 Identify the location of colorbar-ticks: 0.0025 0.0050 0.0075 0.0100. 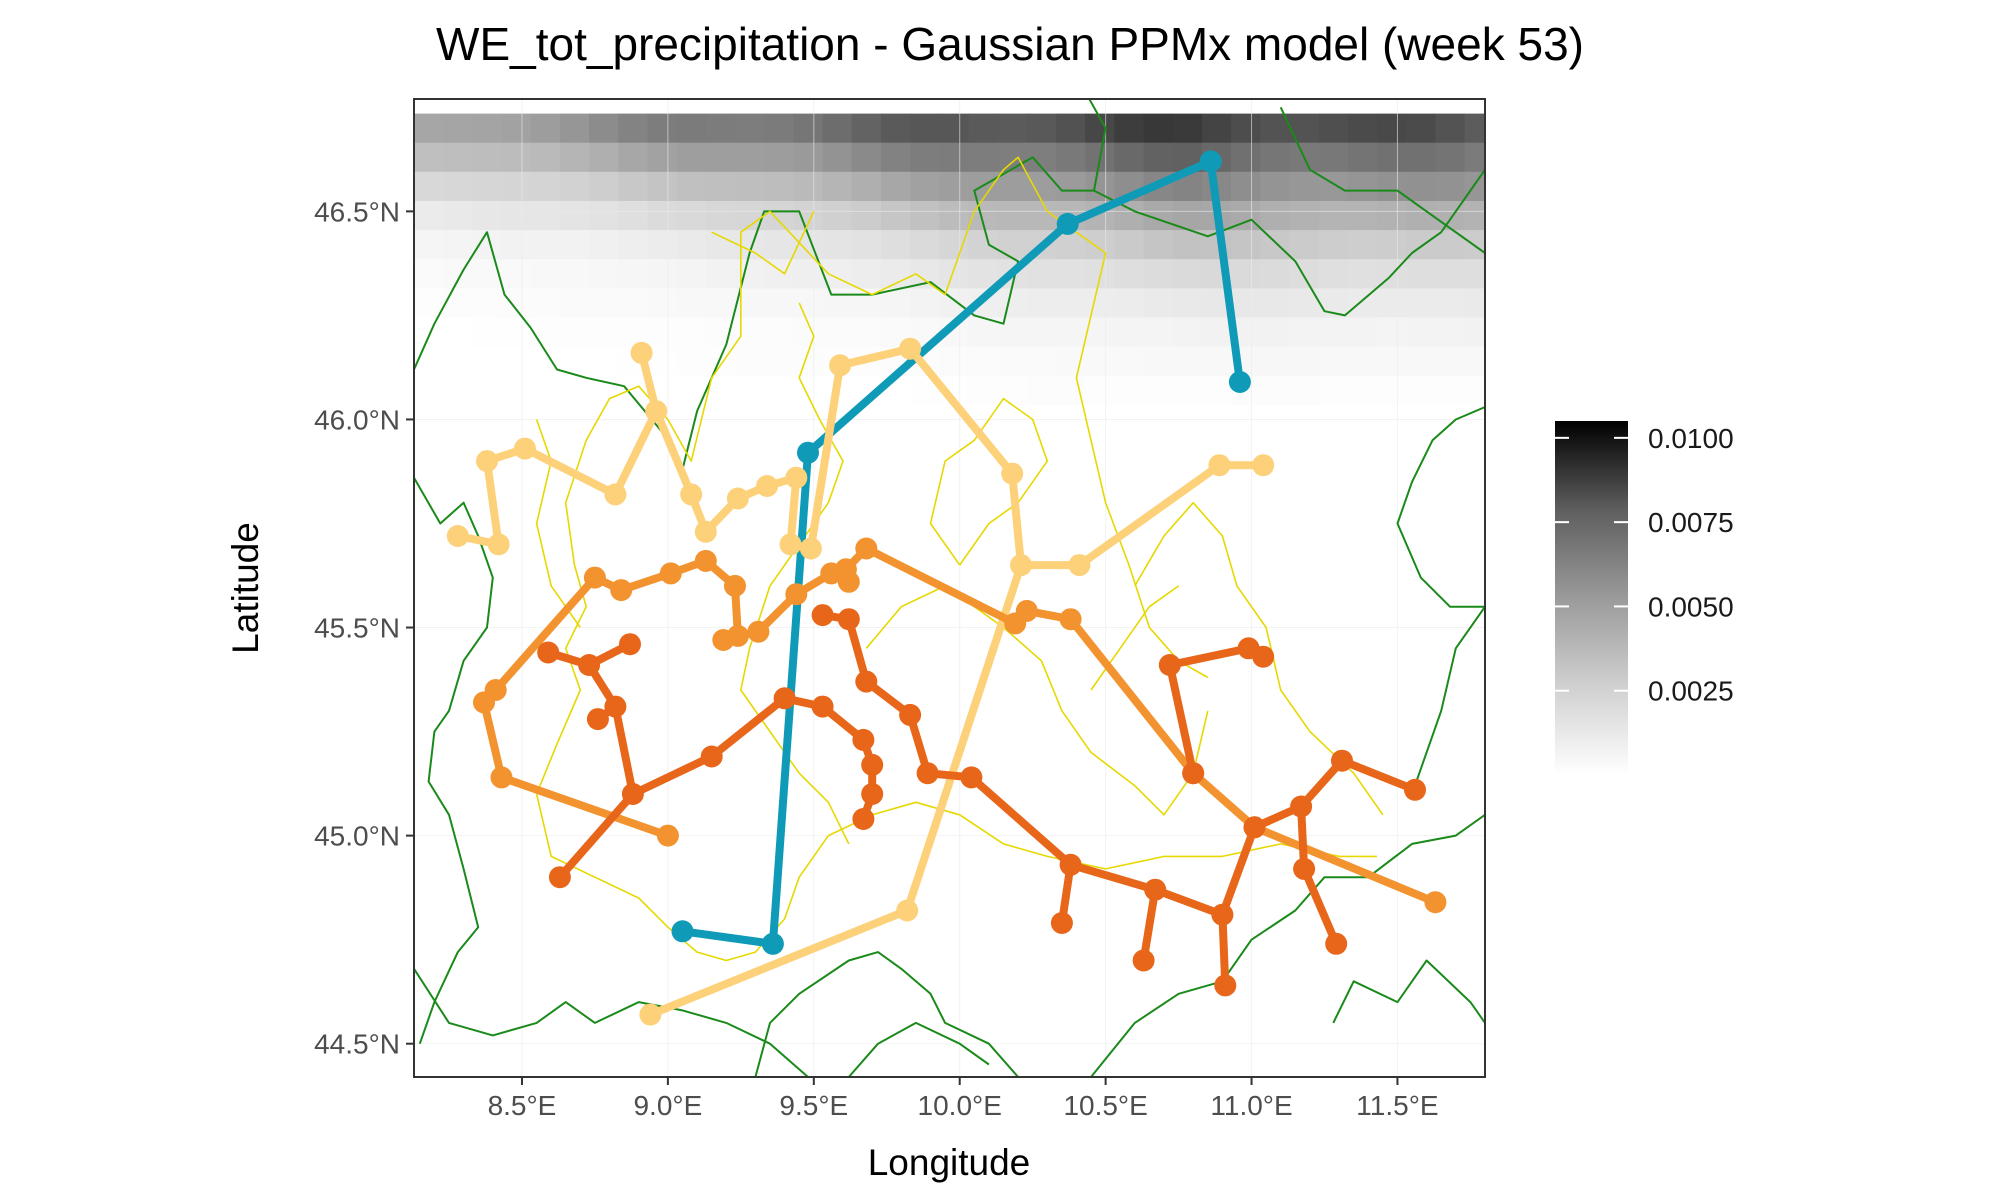
(1644, 565).